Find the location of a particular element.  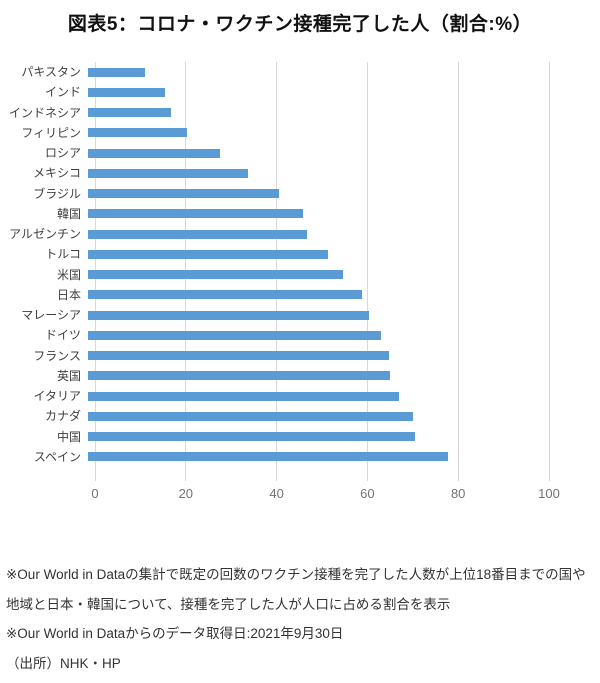

chart-row: メキシコ is located at coordinates (274, 173).